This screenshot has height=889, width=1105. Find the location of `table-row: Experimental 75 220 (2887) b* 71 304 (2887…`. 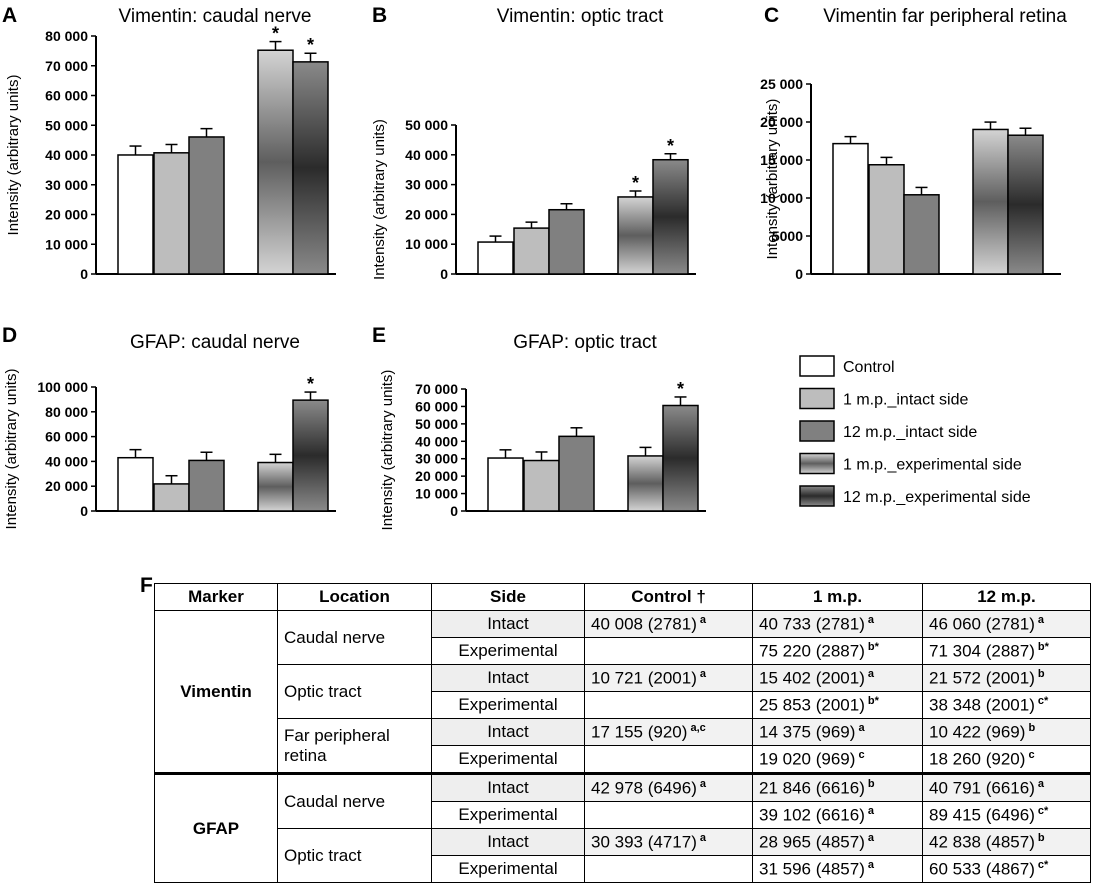

table-row: Experimental 75 220 (2887) b* 71 304 (2887… is located at coordinates (623, 651).